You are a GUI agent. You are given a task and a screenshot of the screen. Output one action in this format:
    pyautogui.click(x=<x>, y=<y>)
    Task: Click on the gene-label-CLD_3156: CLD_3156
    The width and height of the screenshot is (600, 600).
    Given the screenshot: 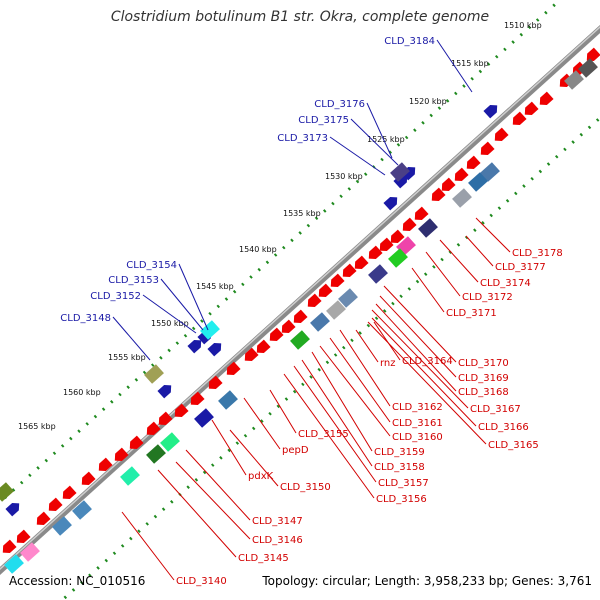 What is the action you would take?
    pyautogui.click(x=355, y=439)
    